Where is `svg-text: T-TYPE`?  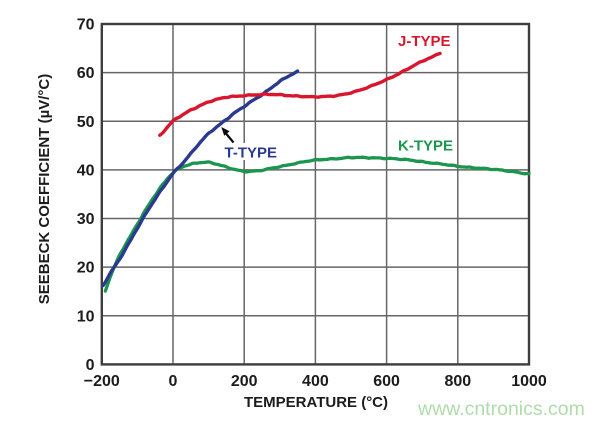
svg-text: T-TYPE is located at coordinates (251, 153).